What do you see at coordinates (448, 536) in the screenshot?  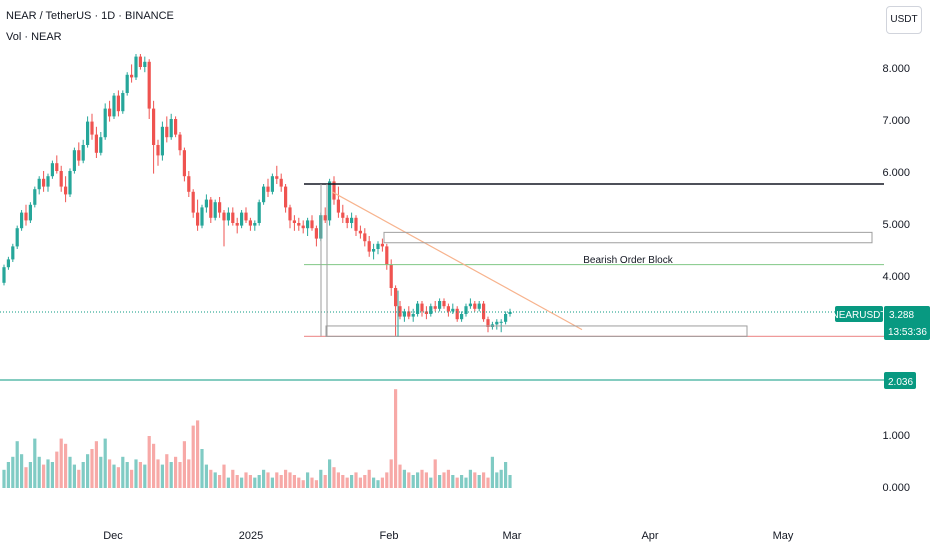 I see `time-axis: Dec 2025 Feb Mar Apr May` at bounding box center [448, 536].